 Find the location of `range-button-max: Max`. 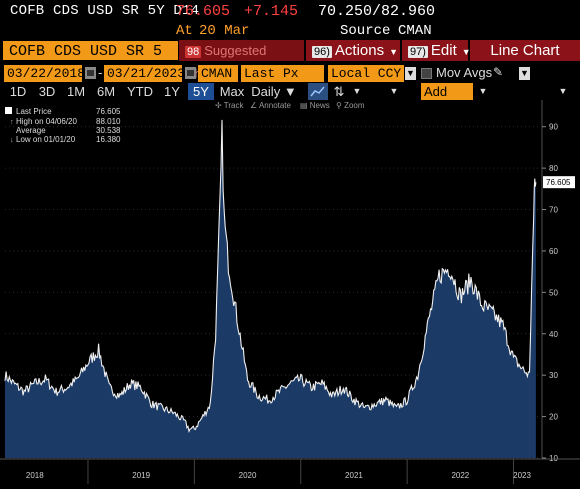

range-button-max: Max is located at coordinates (232, 91).